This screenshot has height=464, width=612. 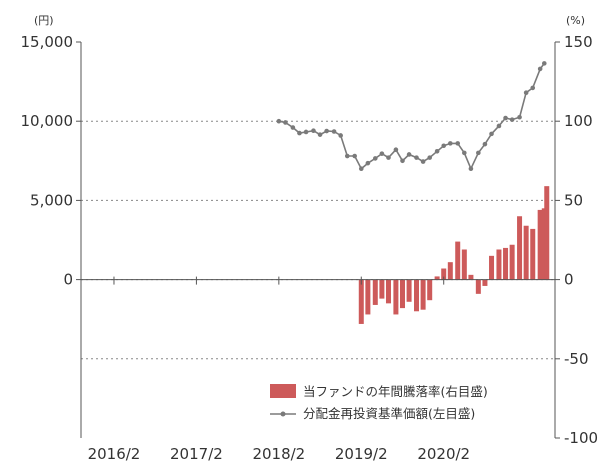 I want to click on right-tick-label: 150, so click(x=578, y=42).